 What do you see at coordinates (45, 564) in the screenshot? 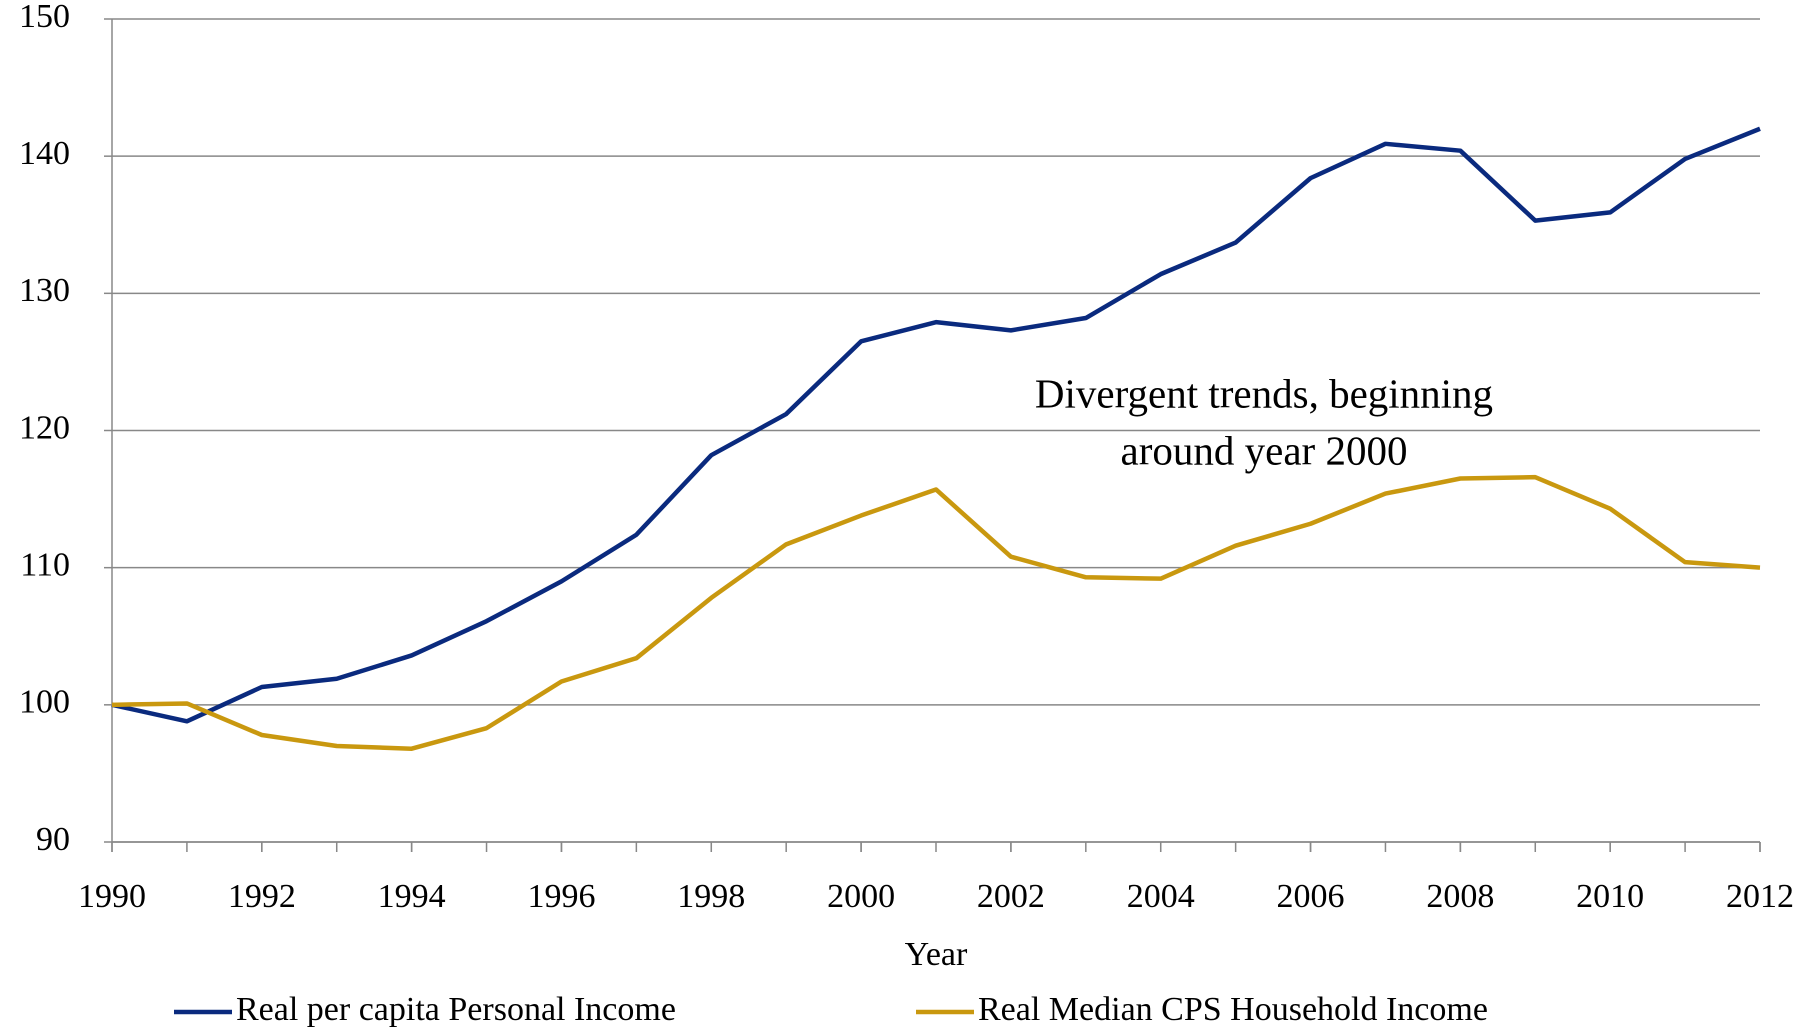
I see `y-tick-label: 110` at bounding box center [45, 564].